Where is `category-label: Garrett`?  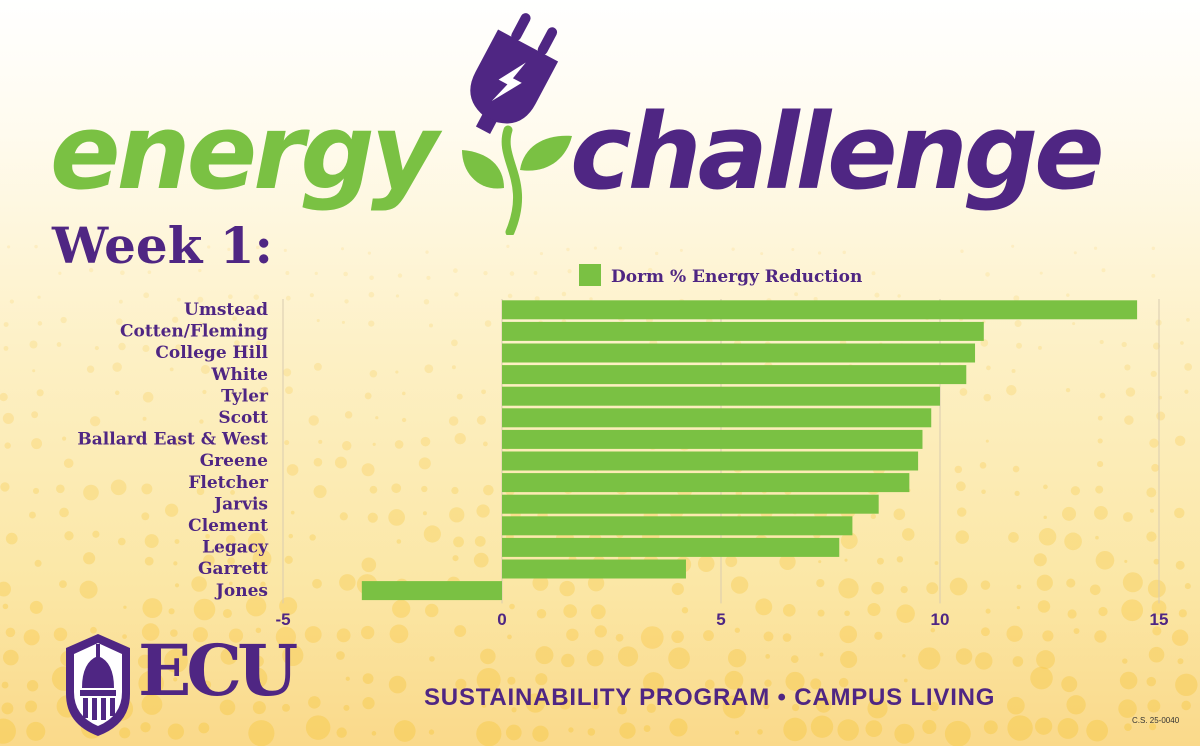 category-label: Garrett is located at coordinates (233, 569).